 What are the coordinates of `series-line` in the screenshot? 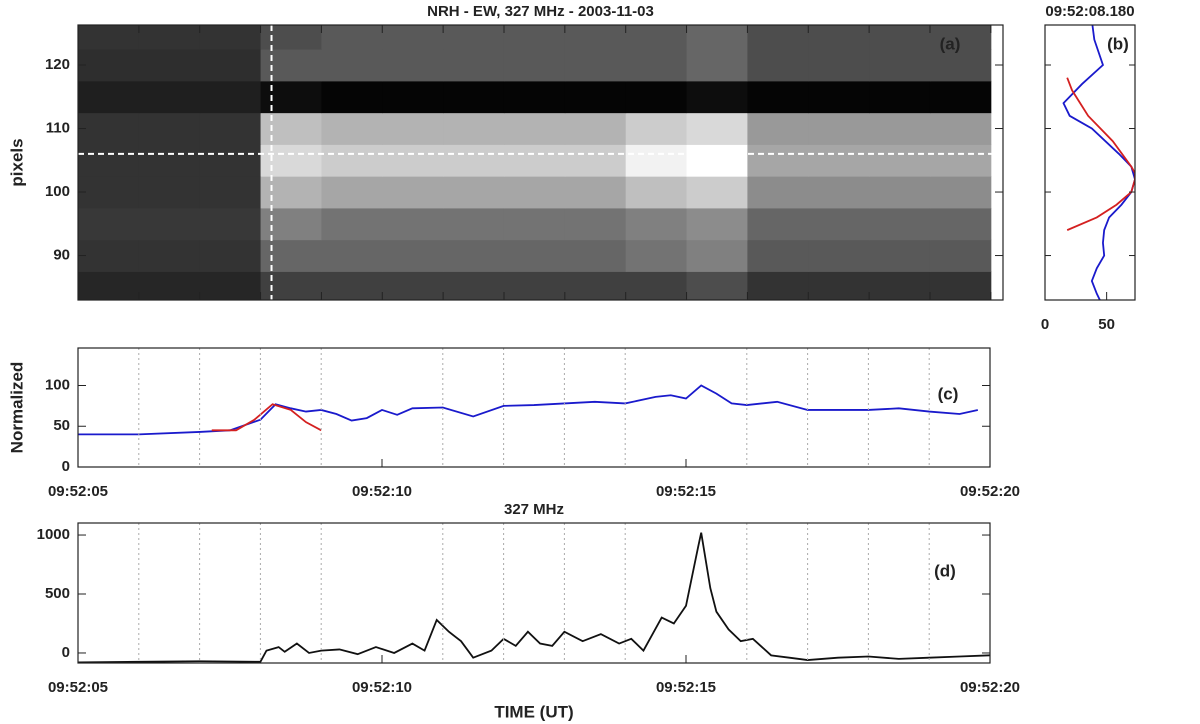 It's located at (534, 598).